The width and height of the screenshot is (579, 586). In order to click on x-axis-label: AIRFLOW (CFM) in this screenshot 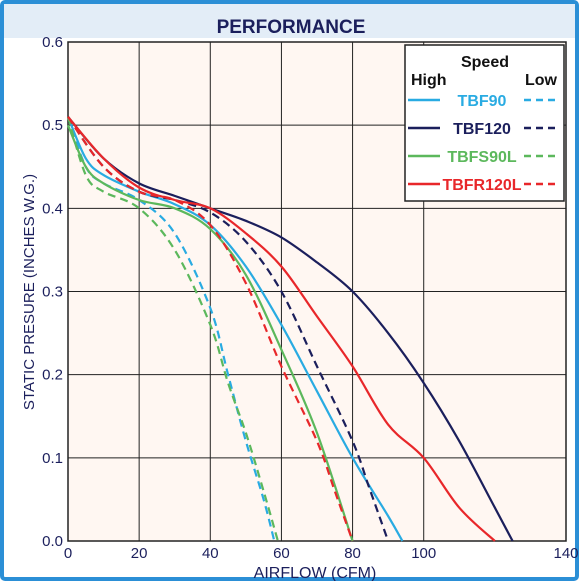, I will do `click(315, 573)`.